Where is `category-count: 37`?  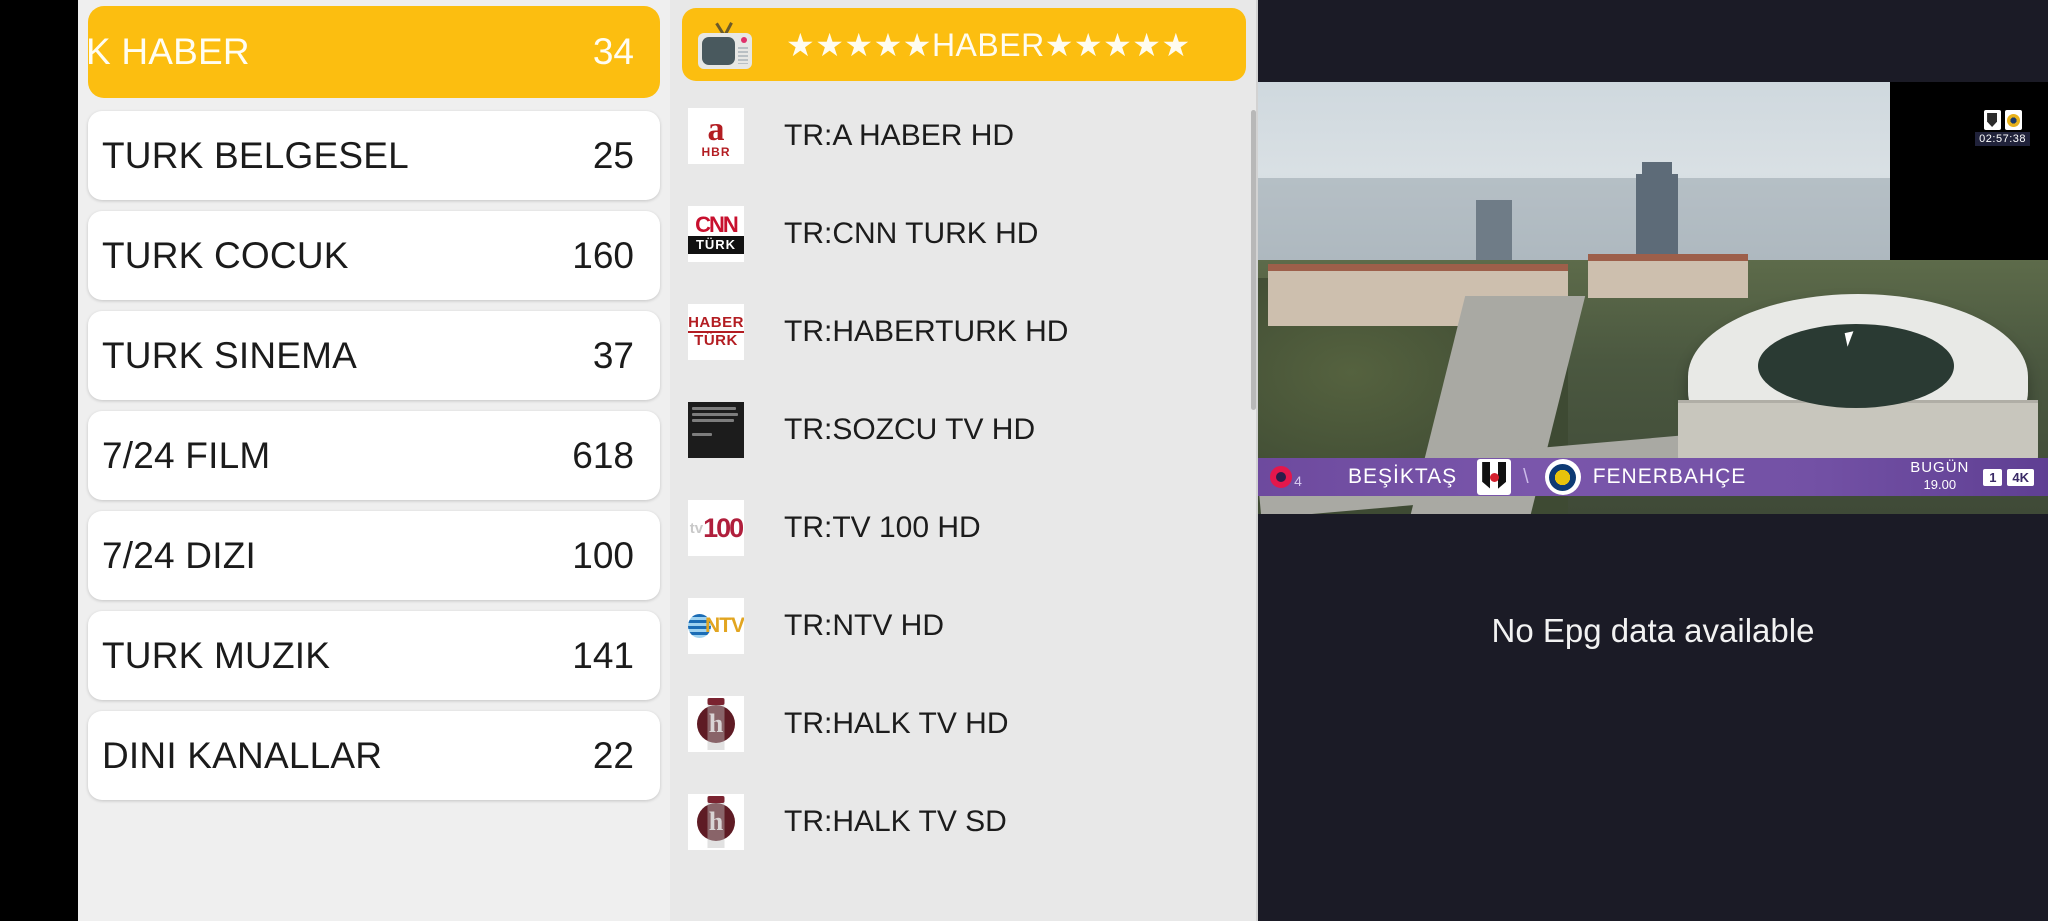
category-count: 37 is located at coordinates (613, 355).